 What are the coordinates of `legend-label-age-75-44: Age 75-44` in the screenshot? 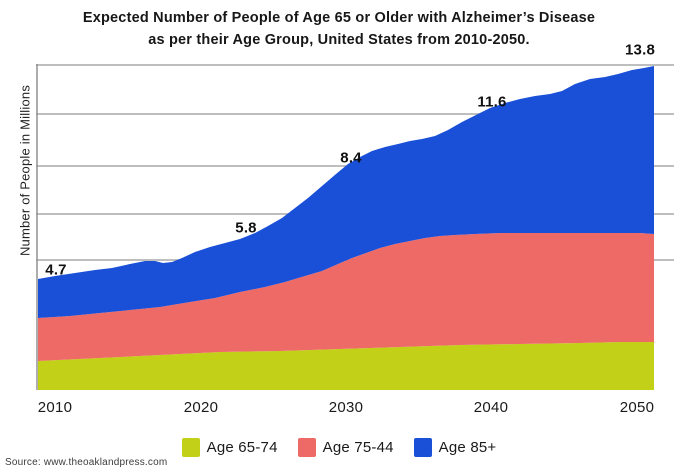 It's located at (358, 447).